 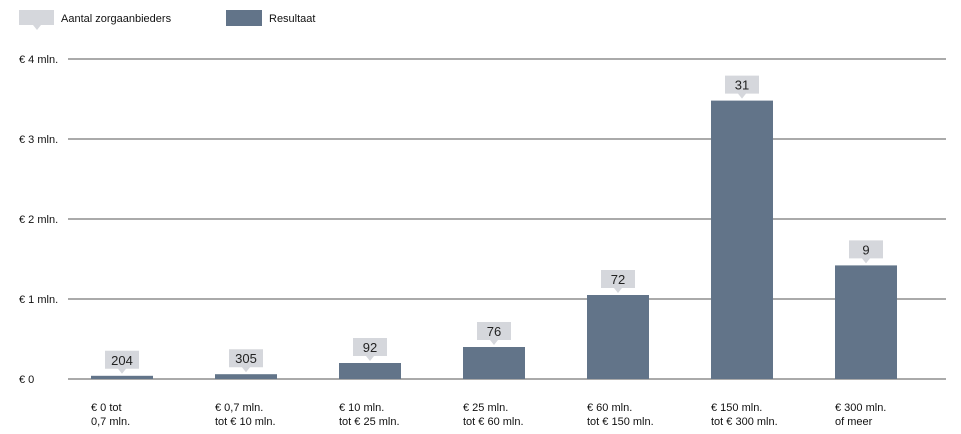 What do you see at coordinates (26, 380) in the screenshot?
I see `y-tick-label: € 0` at bounding box center [26, 380].